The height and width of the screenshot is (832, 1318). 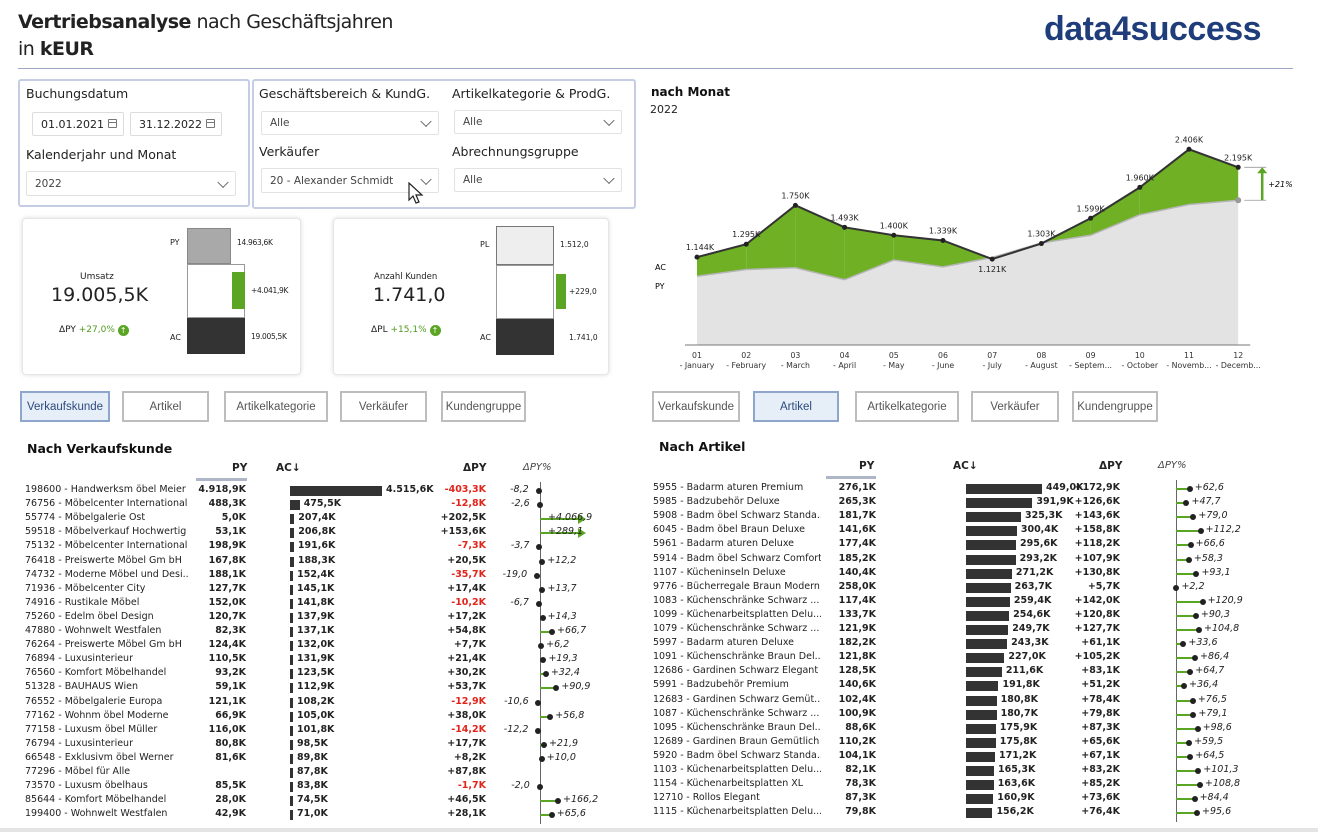 I want to click on row-label: 9776 - Bücherregale Braun Modern, so click(x=736, y=586).